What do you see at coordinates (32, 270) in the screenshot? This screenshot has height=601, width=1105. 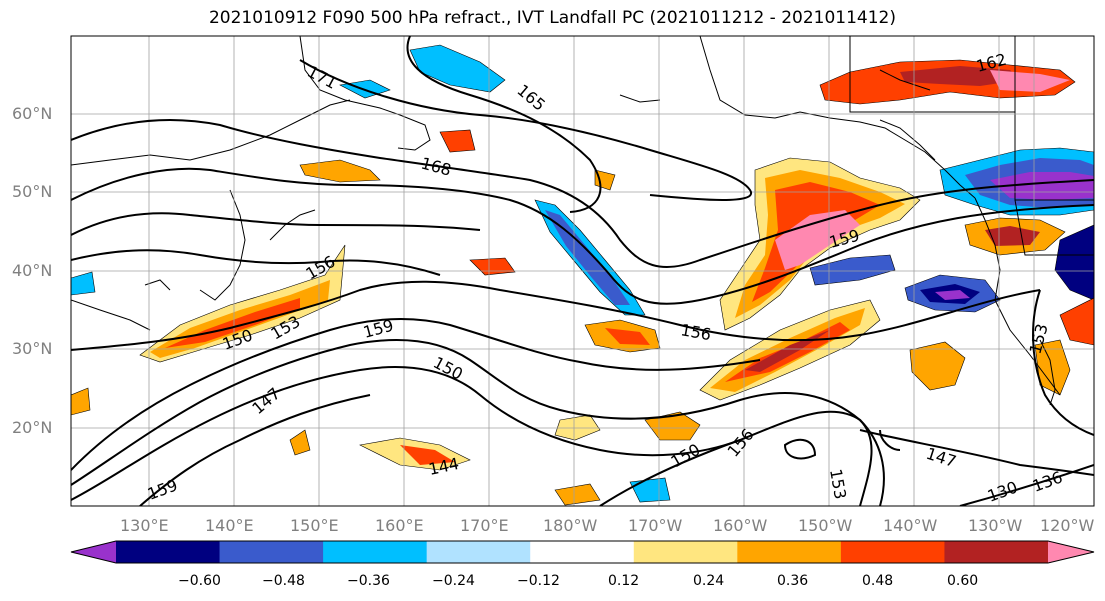 I see `lat-label: 40°N` at bounding box center [32, 270].